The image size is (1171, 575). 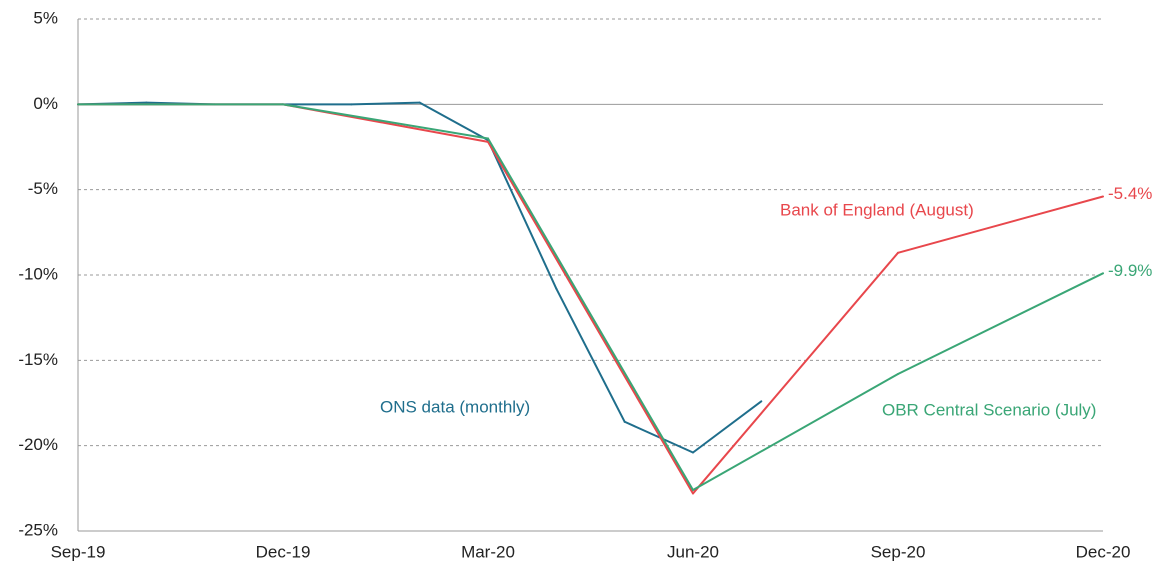 What do you see at coordinates (1103, 551) in the screenshot?
I see `x-tick-label: Dec-20` at bounding box center [1103, 551].